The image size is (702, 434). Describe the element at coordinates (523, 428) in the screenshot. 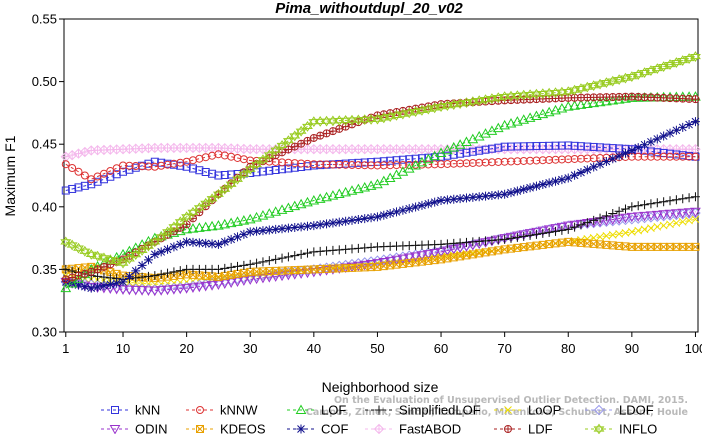

I see `legend-item-ldf: LDF` at that location.